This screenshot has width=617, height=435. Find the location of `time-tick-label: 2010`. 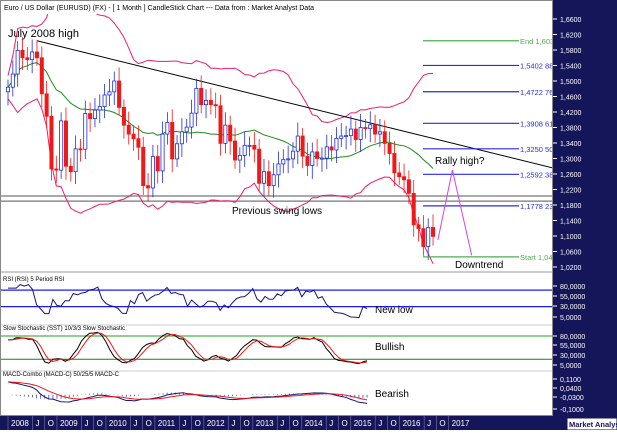

time-tick-label: 2010 is located at coordinates (118, 423).